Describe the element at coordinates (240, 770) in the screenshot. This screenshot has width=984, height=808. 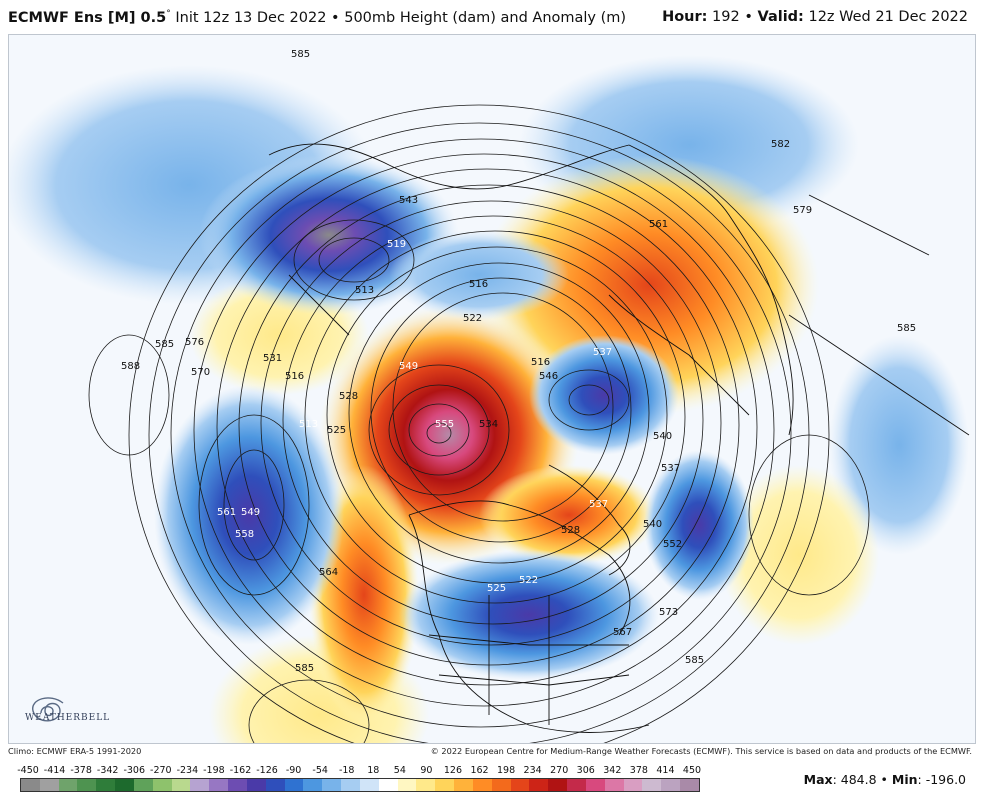
I see `colorbar-tick-label: -162` at that location.